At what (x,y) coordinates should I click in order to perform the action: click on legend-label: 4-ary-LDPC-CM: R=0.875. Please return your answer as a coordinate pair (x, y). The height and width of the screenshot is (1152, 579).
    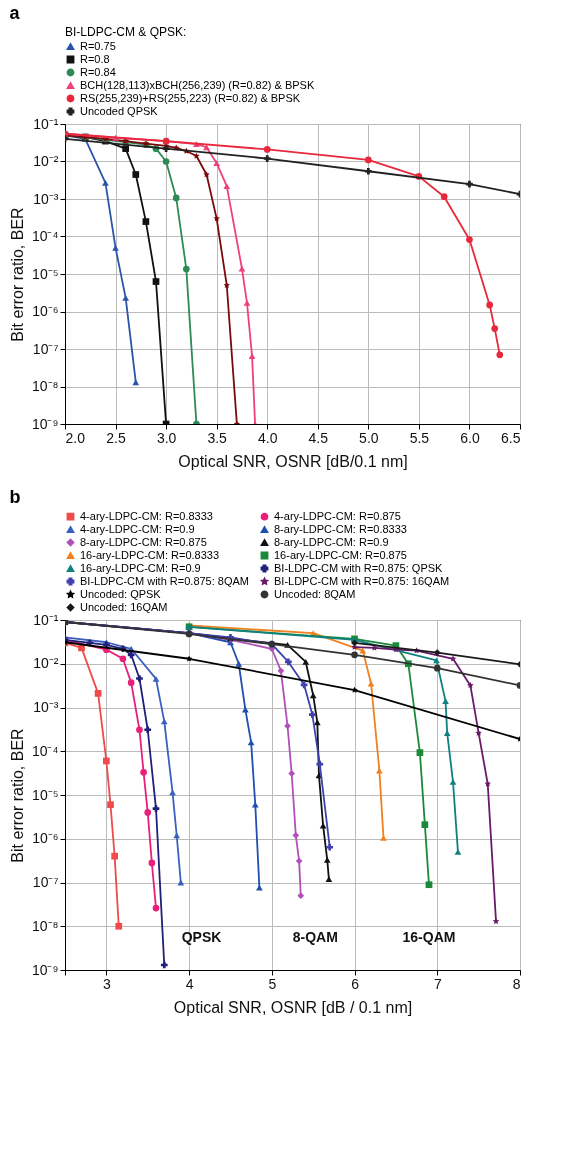
    Looking at the image, I should click on (337, 515).